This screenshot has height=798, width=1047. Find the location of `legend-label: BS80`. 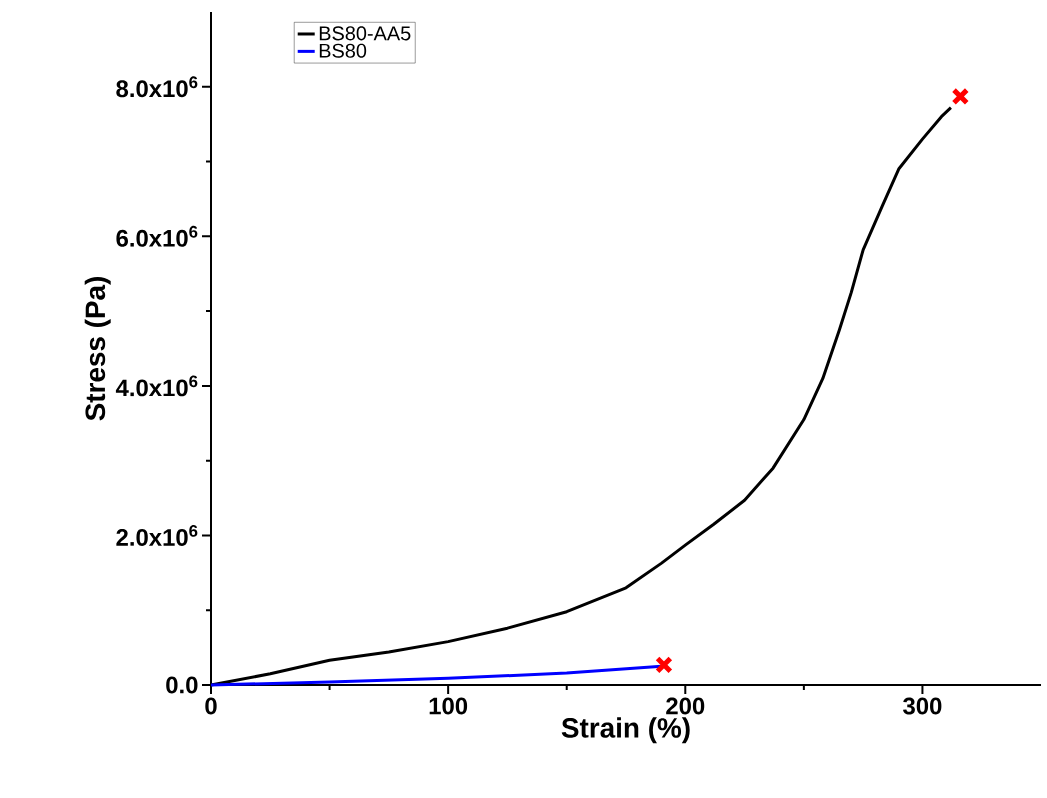

legend-label: BS80 is located at coordinates (343, 50).